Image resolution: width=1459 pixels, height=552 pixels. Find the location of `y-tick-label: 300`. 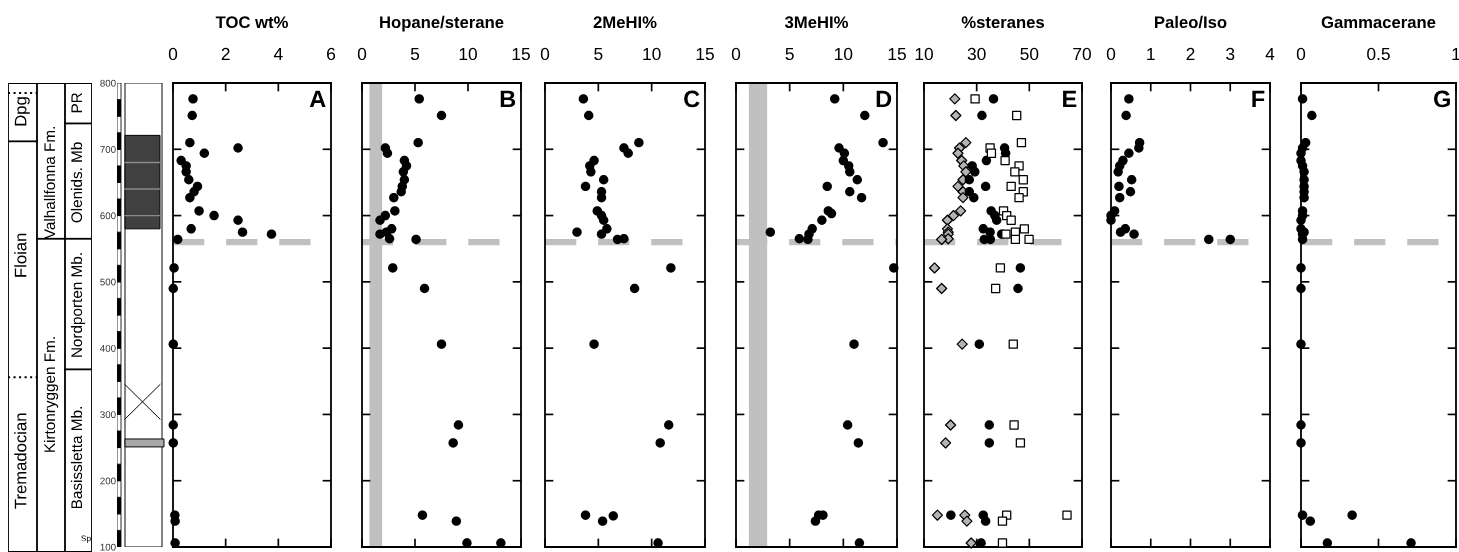

y-tick-label: 300 is located at coordinates (108, 415).